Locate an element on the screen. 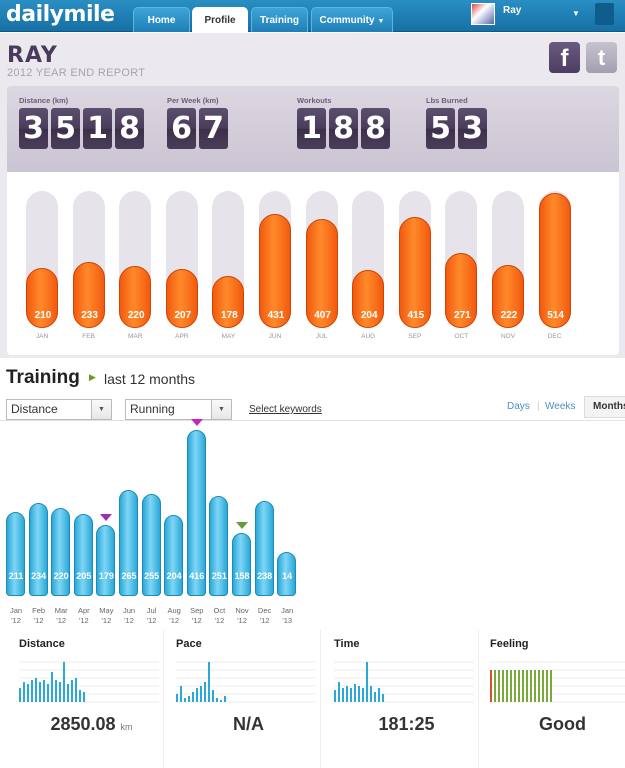 The image size is (625, 768). metric-select: Distance ▼ is located at coordinates (59, 409).